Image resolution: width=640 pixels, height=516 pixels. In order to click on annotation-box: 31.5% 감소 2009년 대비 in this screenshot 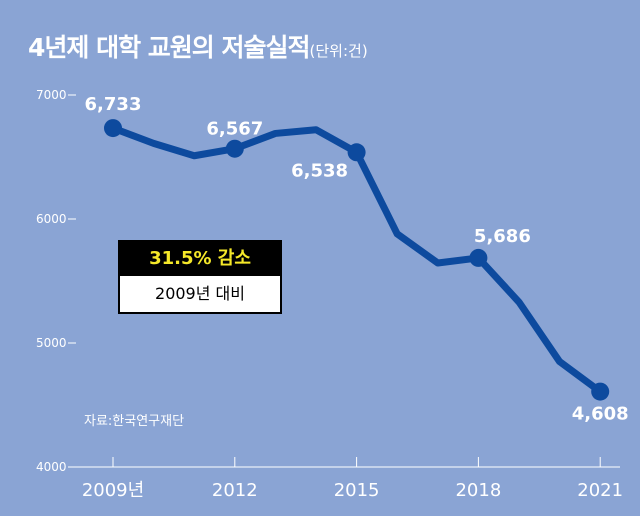, I will do `click(200, 277)`.